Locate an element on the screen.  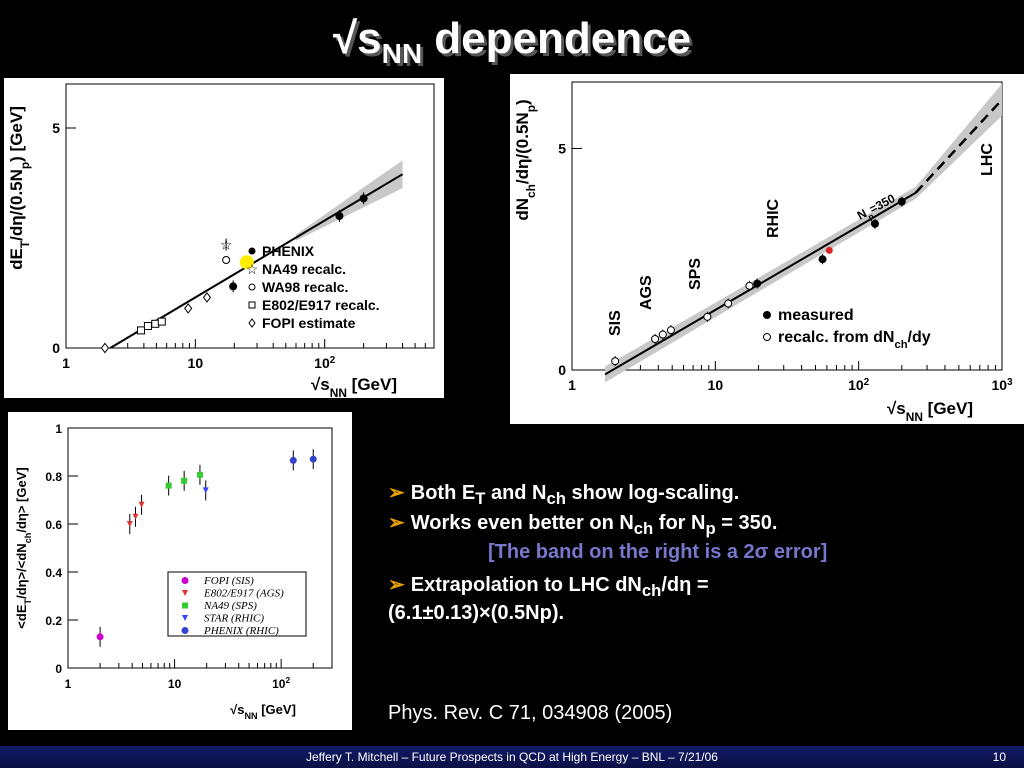
era-label: SPS is located at coordinates (695, 274).